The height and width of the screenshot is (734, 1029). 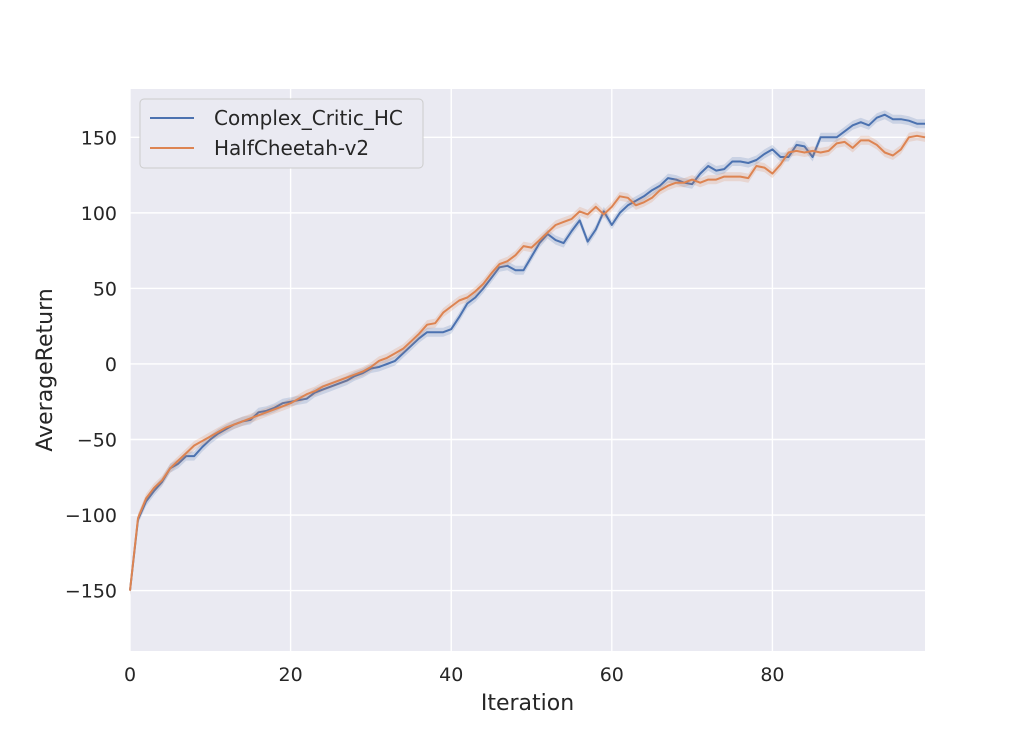 What do you see at coordinates (451, 675) in the screenshot?
I see `x-tick-label: 40` at bounding box center [451, 675].